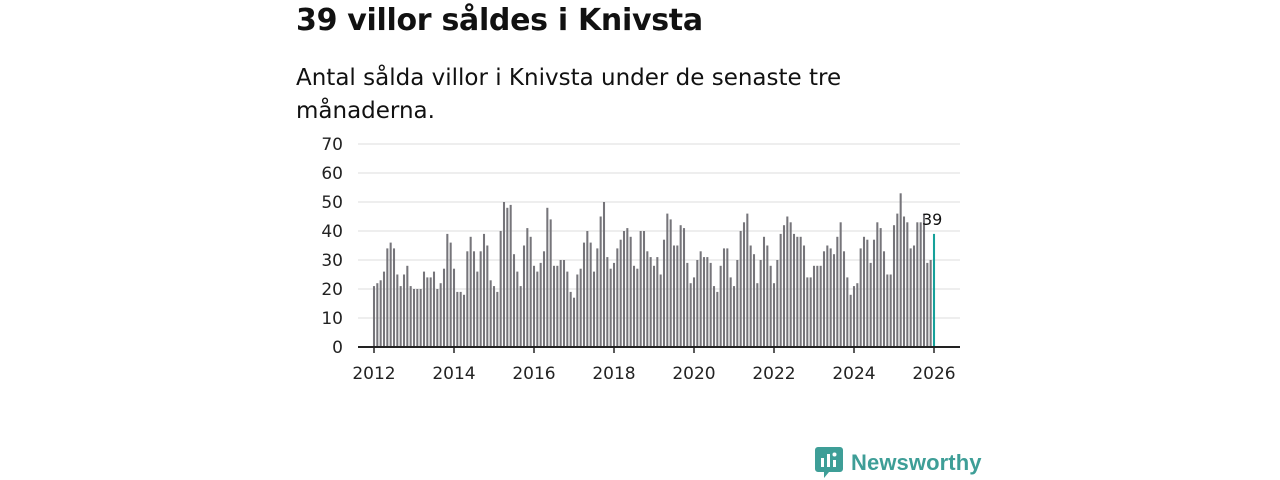 The width and height of the screenshot is (1280, 480). Describe the element at coordinates (613, 374) in the screenshot. I see `x-tick-label: 2018` at that location.